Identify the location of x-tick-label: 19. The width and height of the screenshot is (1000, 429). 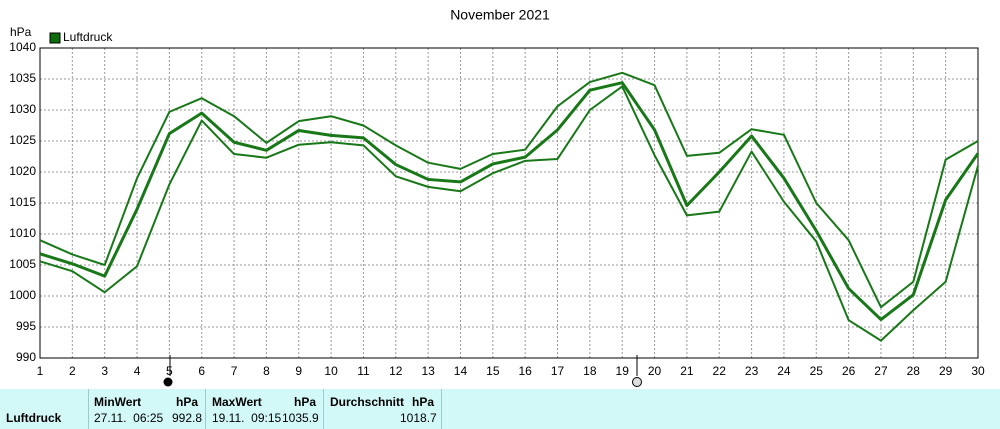
(623, 371).